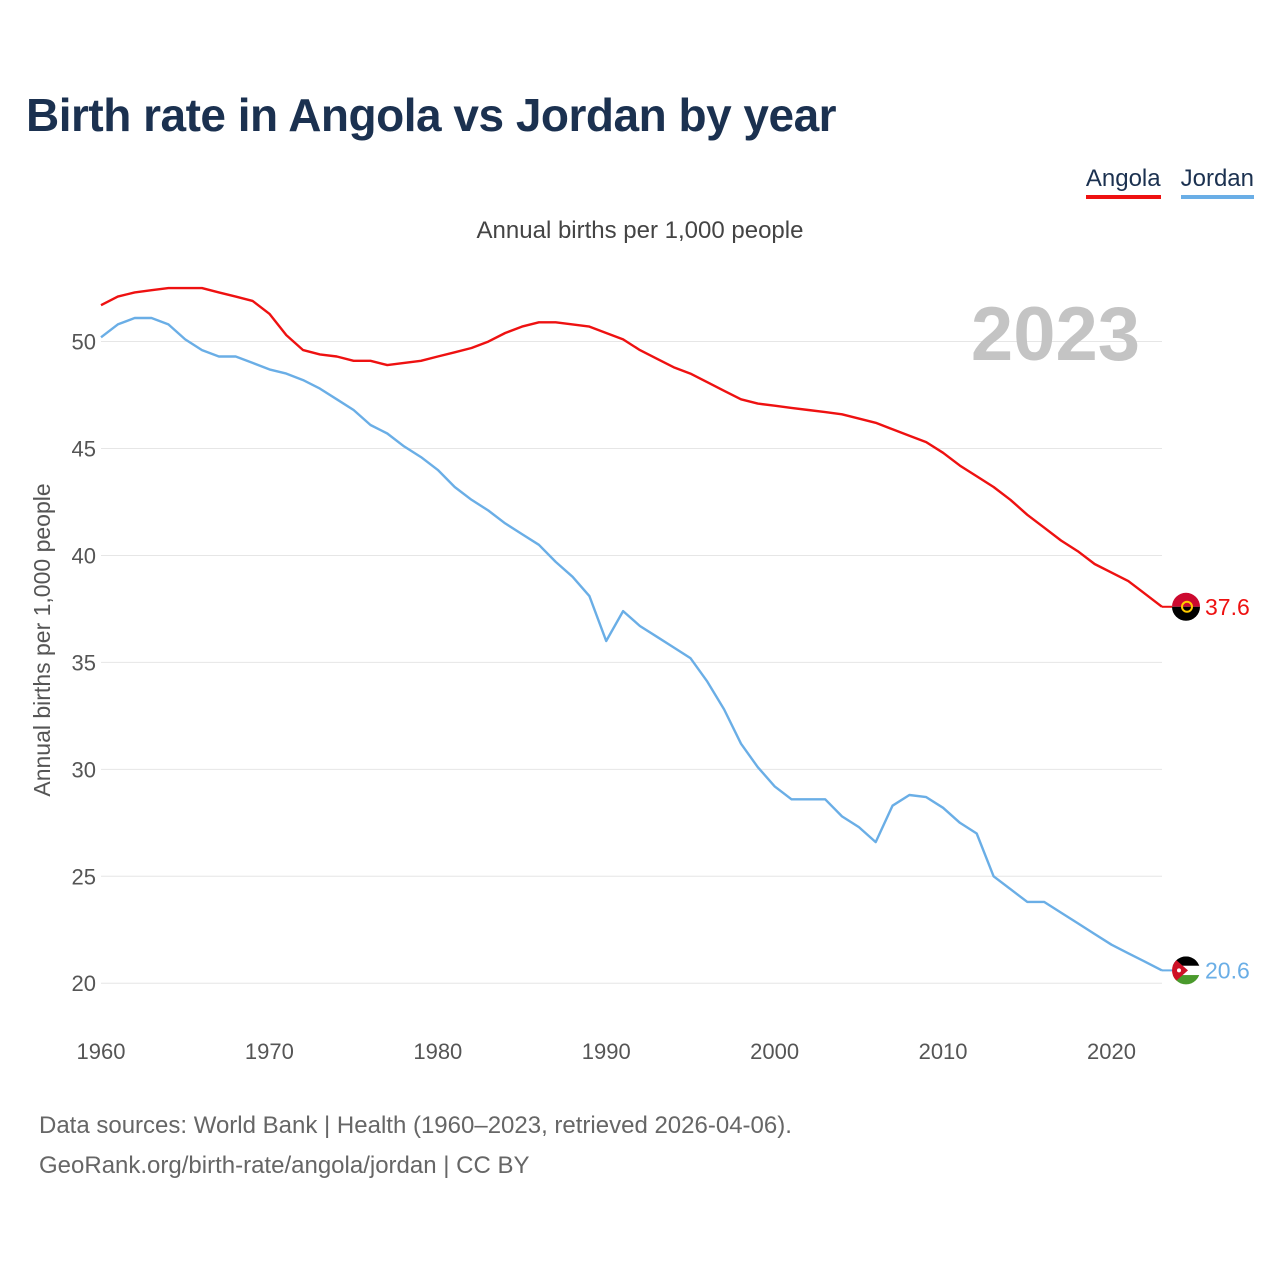 This screenshot has width=1280, height=1280. What do you see at coordinates (84, 983) in the screenshot?
I see `y-tick-label-20: 20` at bounding box center [84, 983].